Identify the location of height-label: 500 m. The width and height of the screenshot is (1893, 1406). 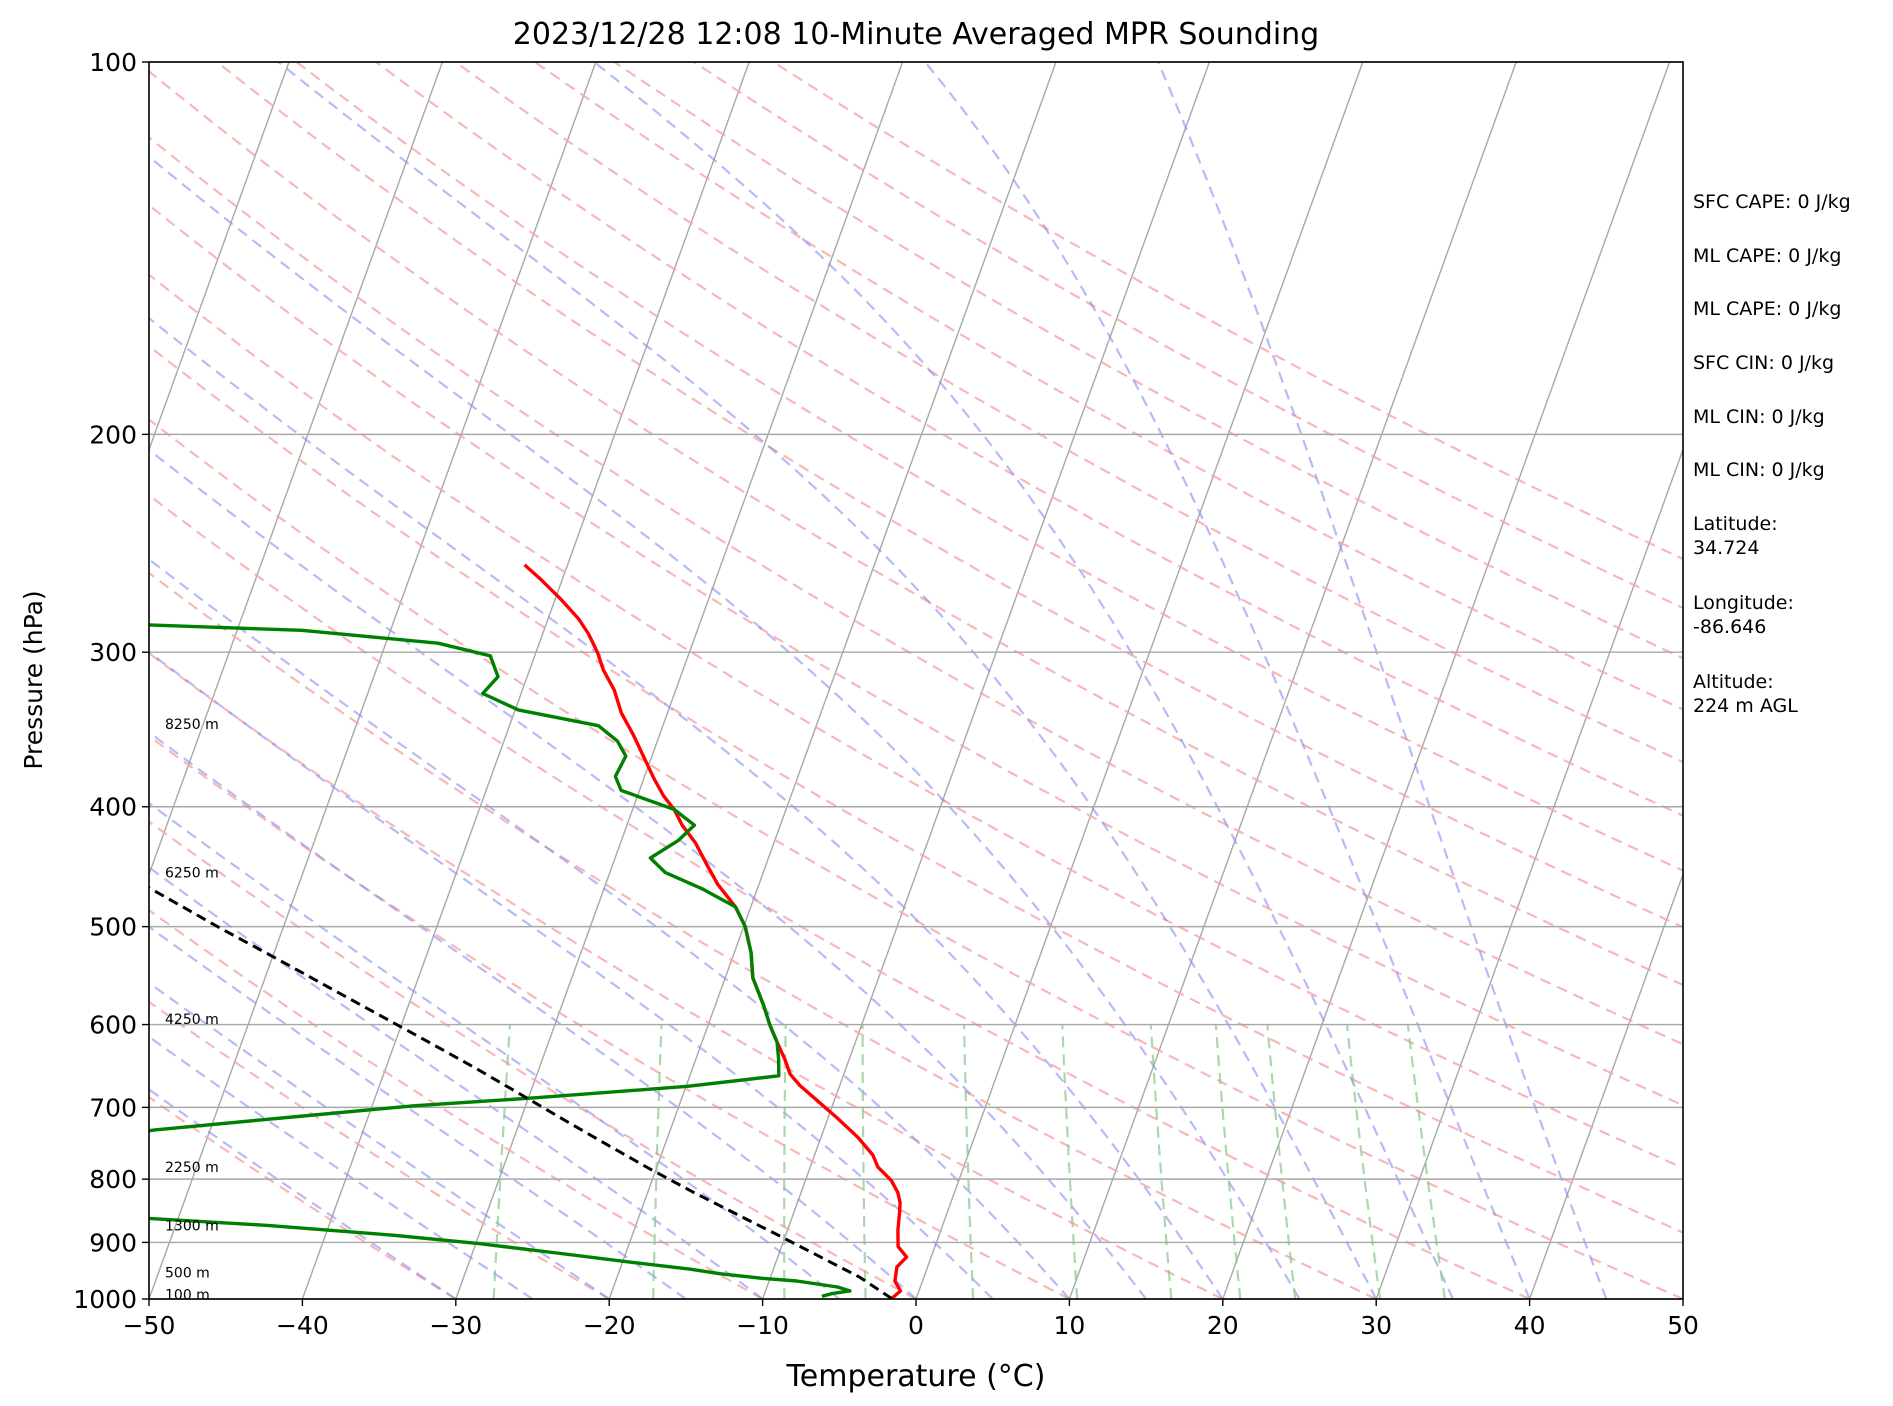
(187, 1274).